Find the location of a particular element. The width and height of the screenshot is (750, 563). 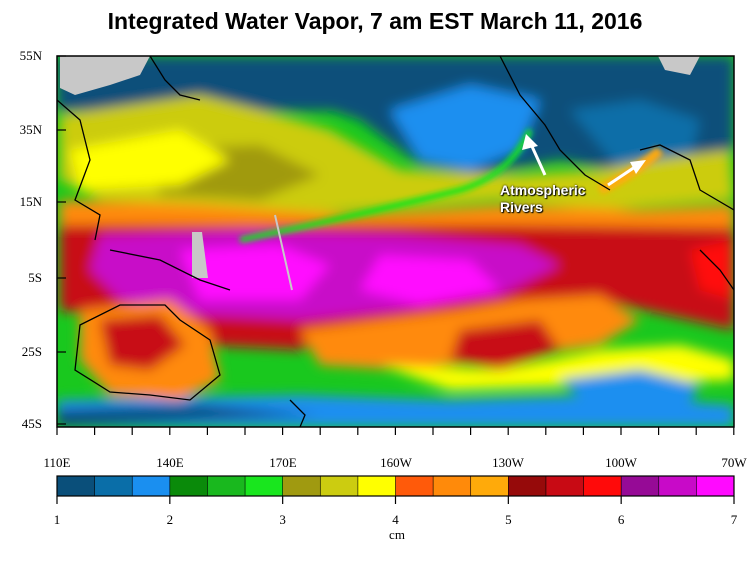

lat-label-35N: 35N is located at coordinates (30, 129).